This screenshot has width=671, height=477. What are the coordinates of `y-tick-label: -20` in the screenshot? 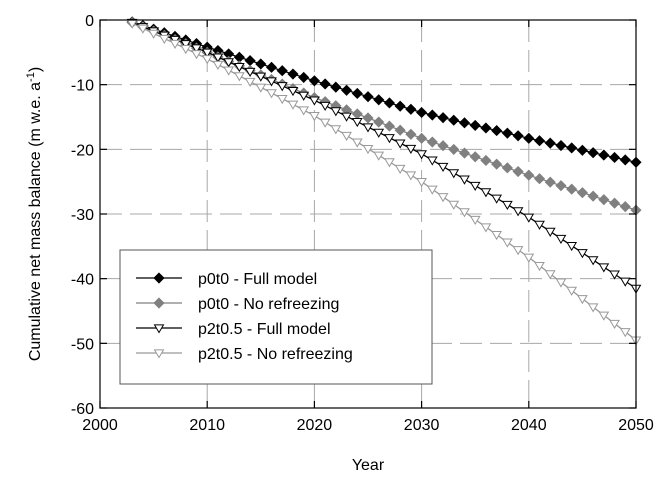 It's located at (82, 150).